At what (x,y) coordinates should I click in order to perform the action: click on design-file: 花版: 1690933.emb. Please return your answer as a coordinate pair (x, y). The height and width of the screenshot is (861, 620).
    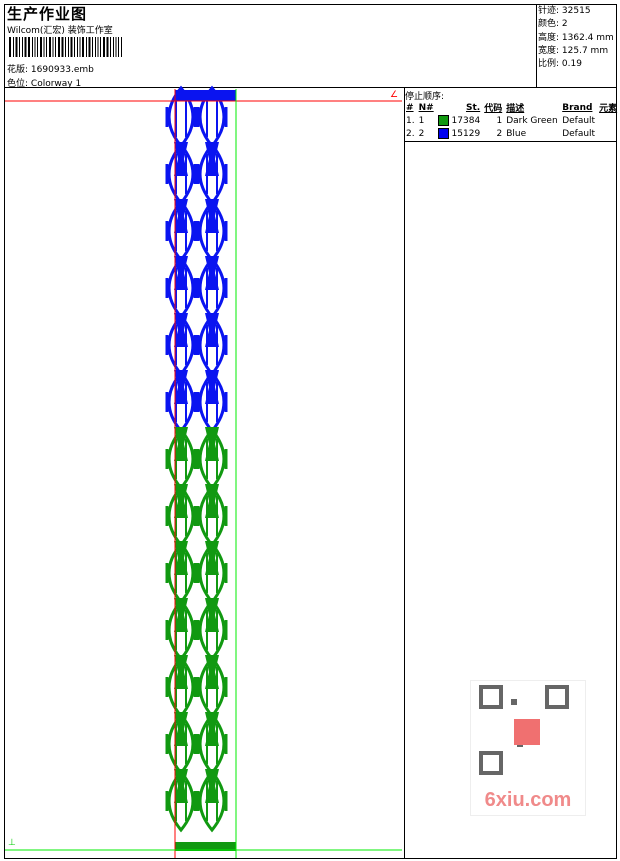
    Looking at the image, I should click on (50, 68).